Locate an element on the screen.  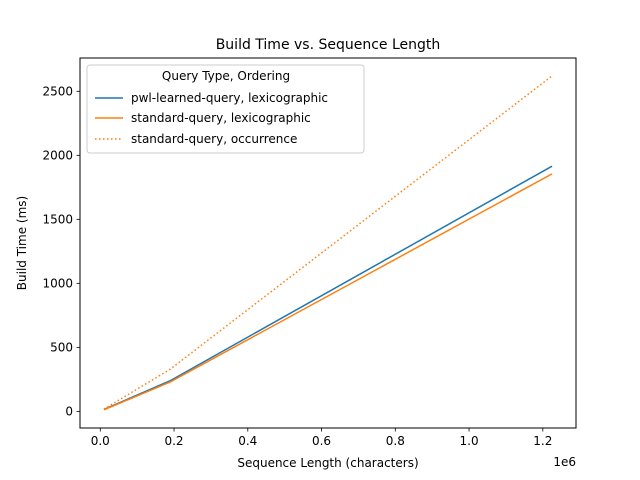
x-tick-label: 0.4 is located at coordinates (247, 441).